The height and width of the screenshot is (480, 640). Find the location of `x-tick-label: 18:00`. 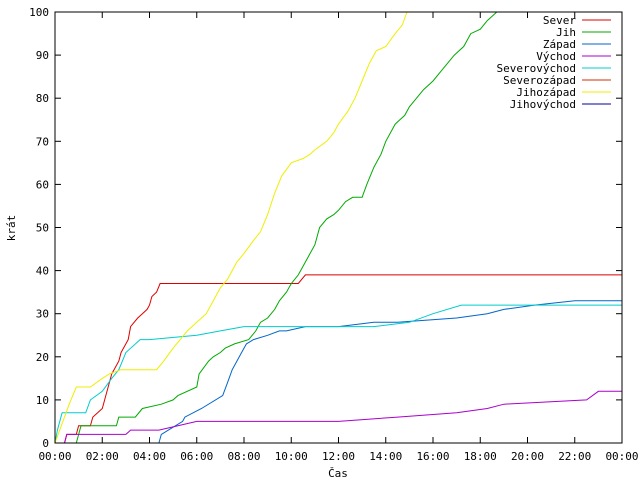

x-tick-label: 18:00 is located at coordinates (480, 456).